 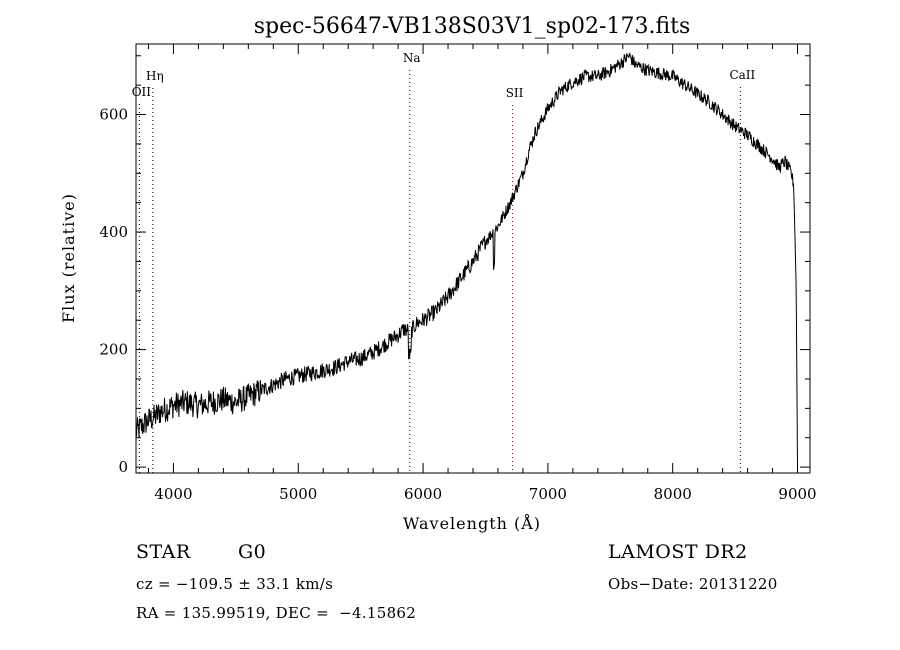 What do you see at coordinates (68, 258) in the screenshot?
I see `y-axis-label: Flux (relative)` at bounding box center [68, 258].